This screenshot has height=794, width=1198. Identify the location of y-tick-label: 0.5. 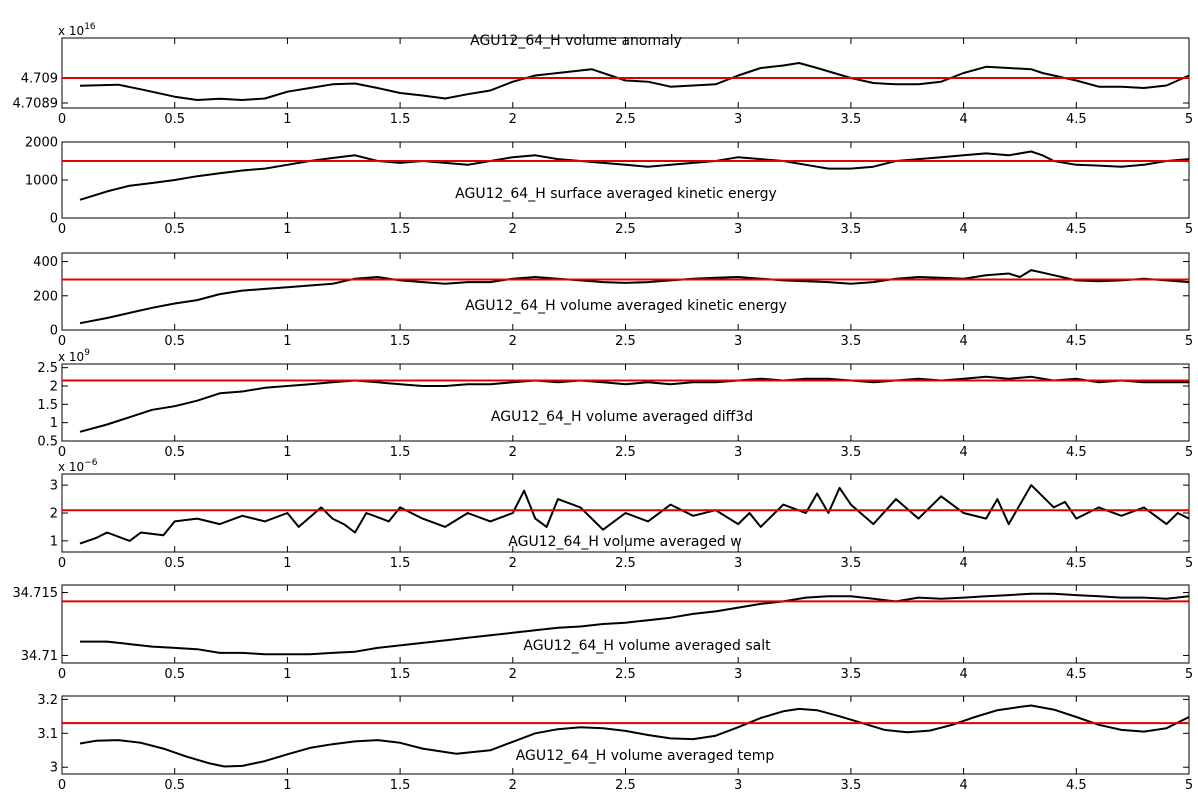
(47, 442).